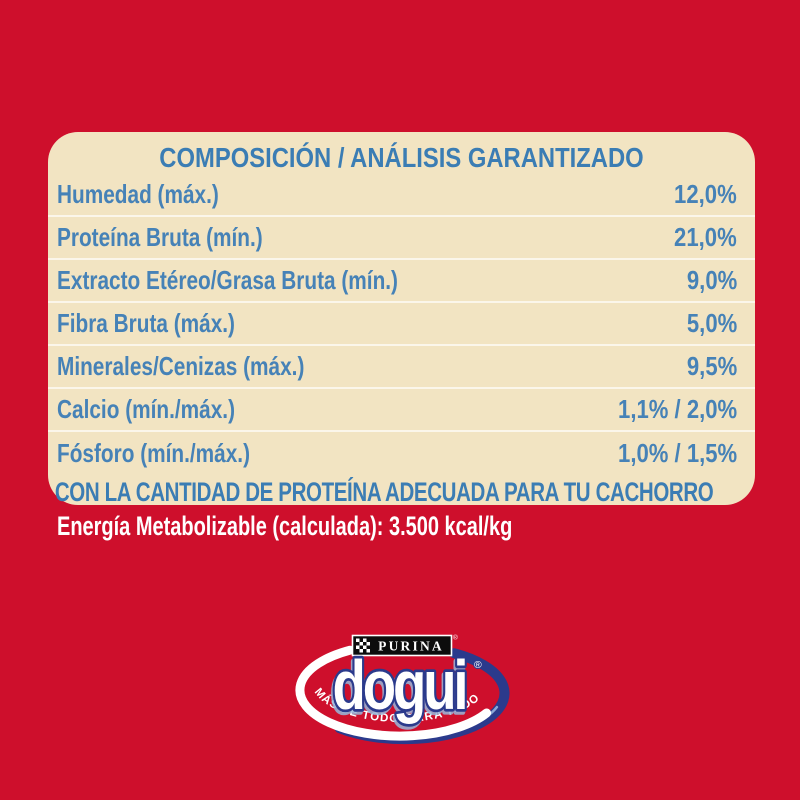 The image size is (800, 800). I want to click on nutrient-value: 9,5%, so click(711, 366).